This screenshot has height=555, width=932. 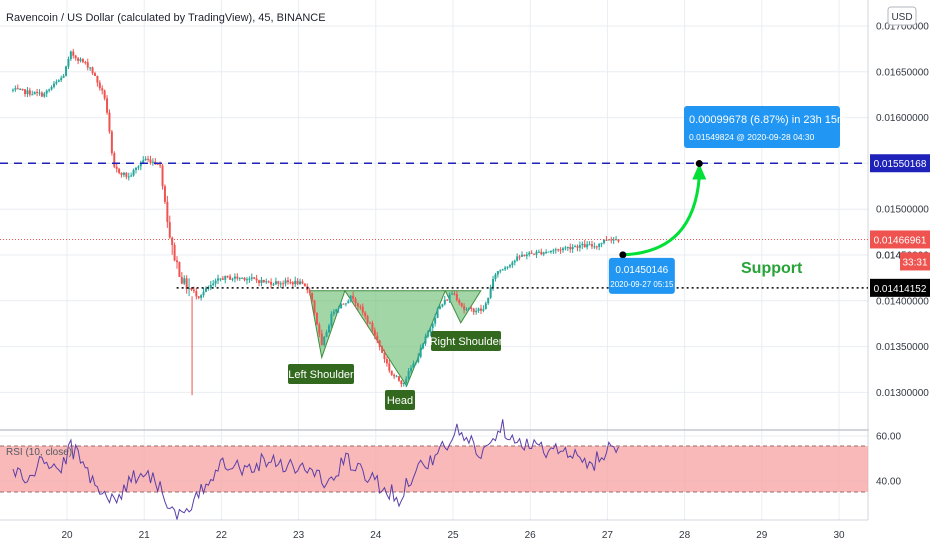 I want to click on rsi-line, so click(x=315, y=469).